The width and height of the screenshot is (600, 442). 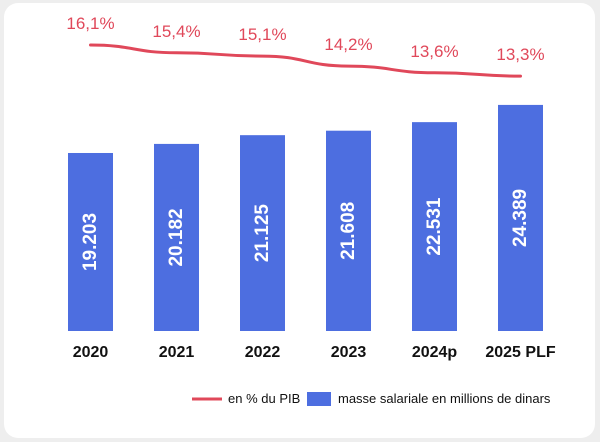 What do you see at coordinates (177, 352) in the screenshot?
I see `category-label: 2021` at bounding box center [177, 352].